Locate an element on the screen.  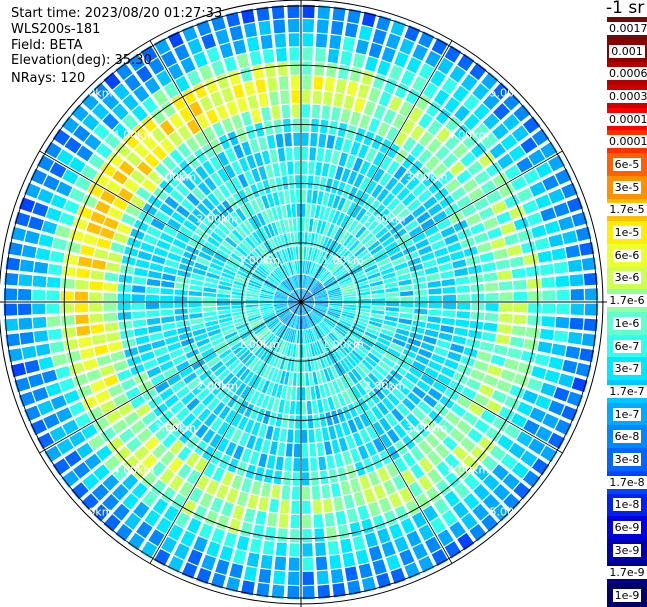
colorbar-tick-text: 1.7e-5 is located at coordinates (627, 210).